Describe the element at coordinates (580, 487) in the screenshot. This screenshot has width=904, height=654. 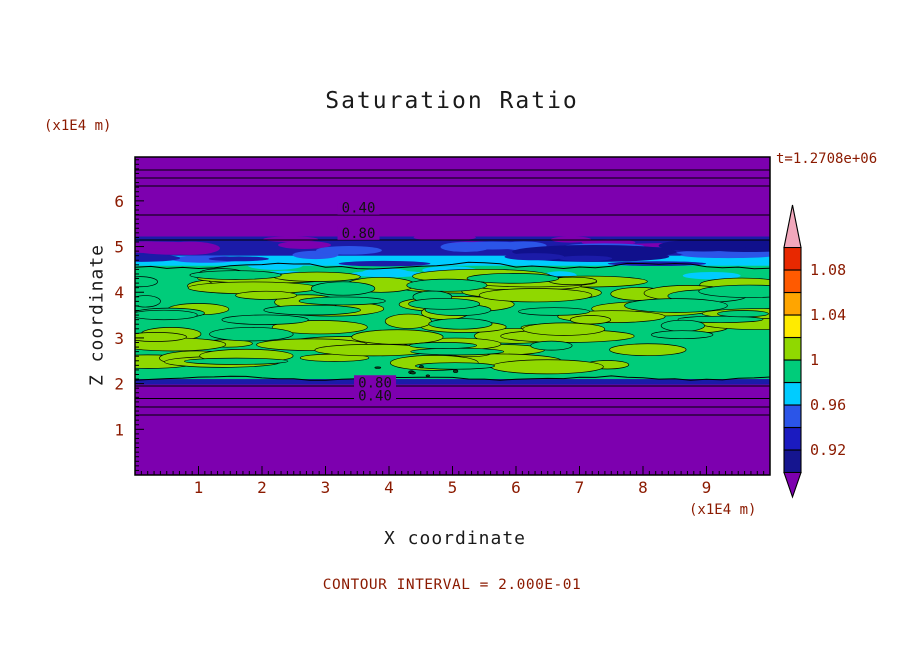
I see `x-tick-label: 7` at that location.